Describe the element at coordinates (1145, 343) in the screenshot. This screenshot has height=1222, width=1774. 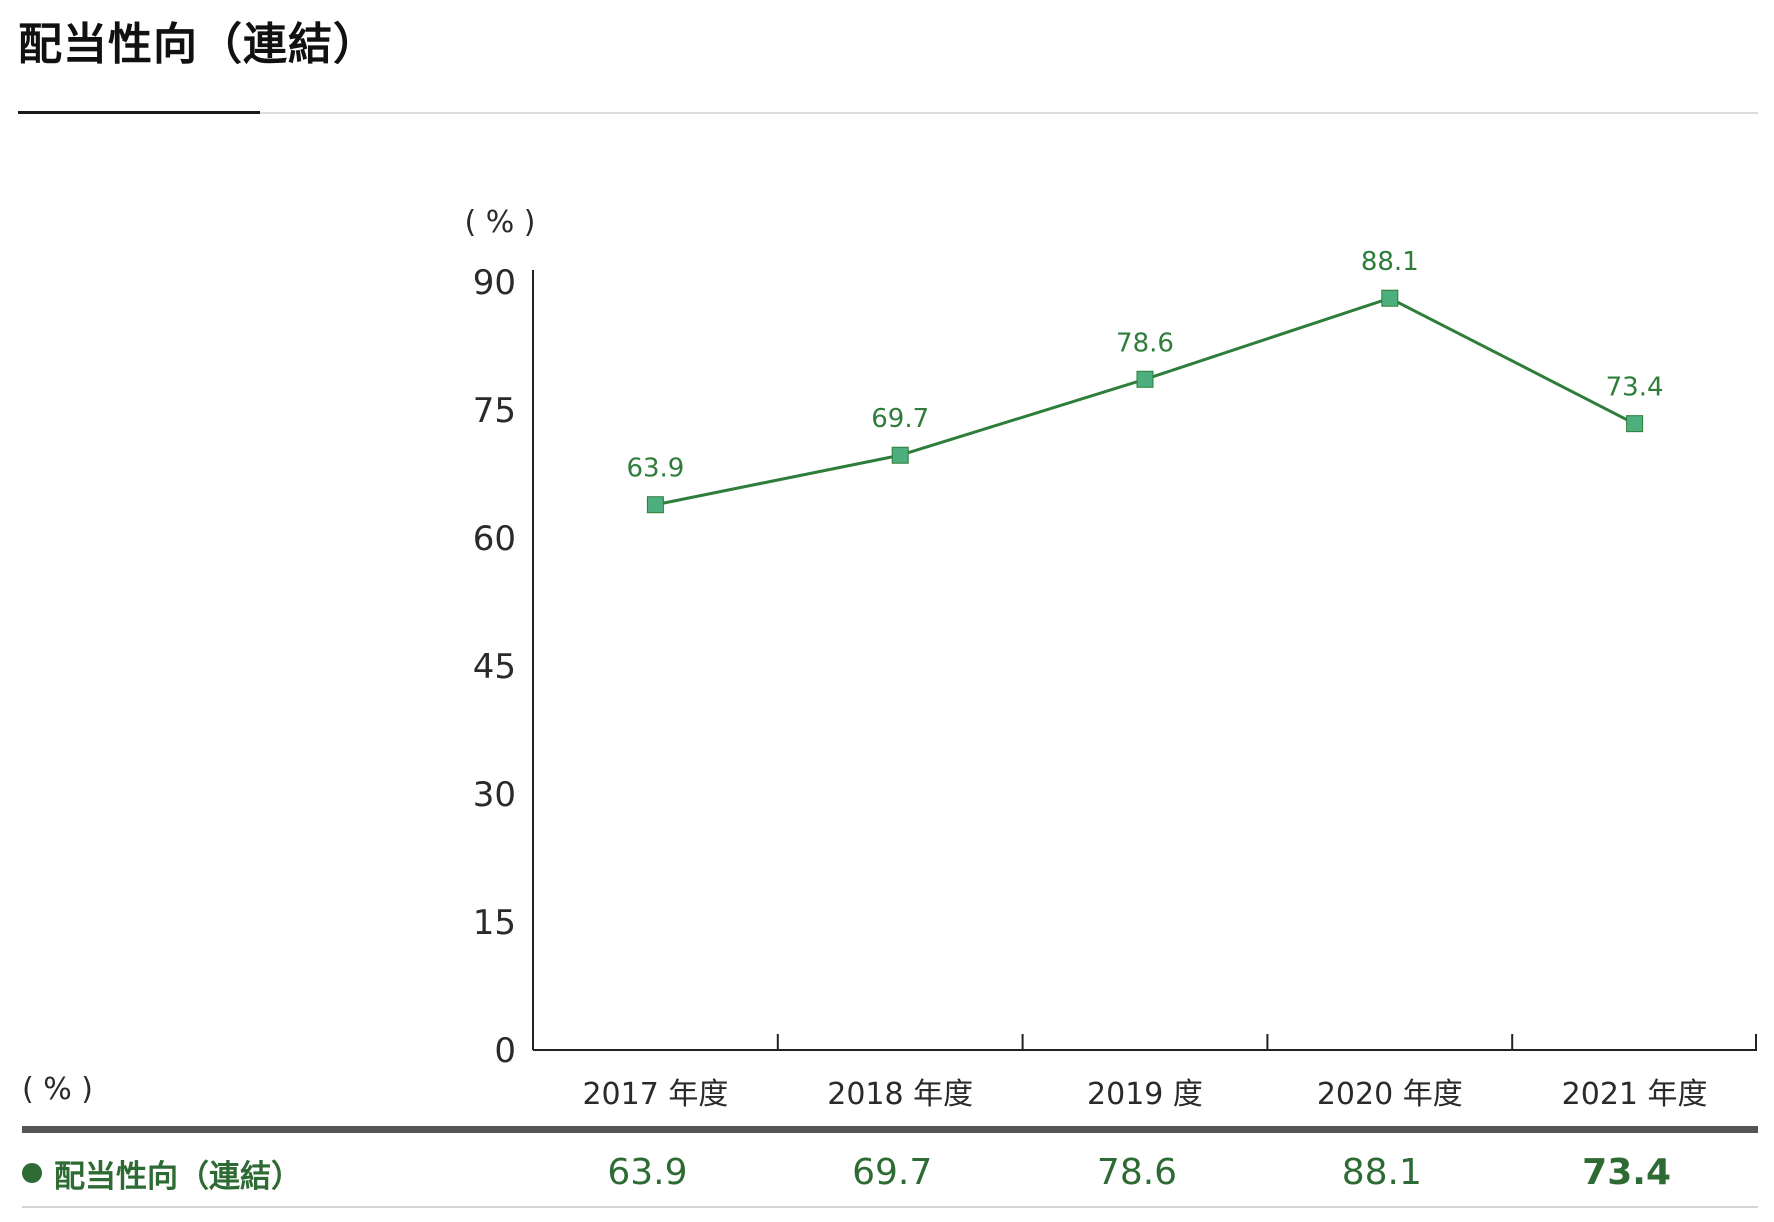
I see `data-label: 78.6` at that location.